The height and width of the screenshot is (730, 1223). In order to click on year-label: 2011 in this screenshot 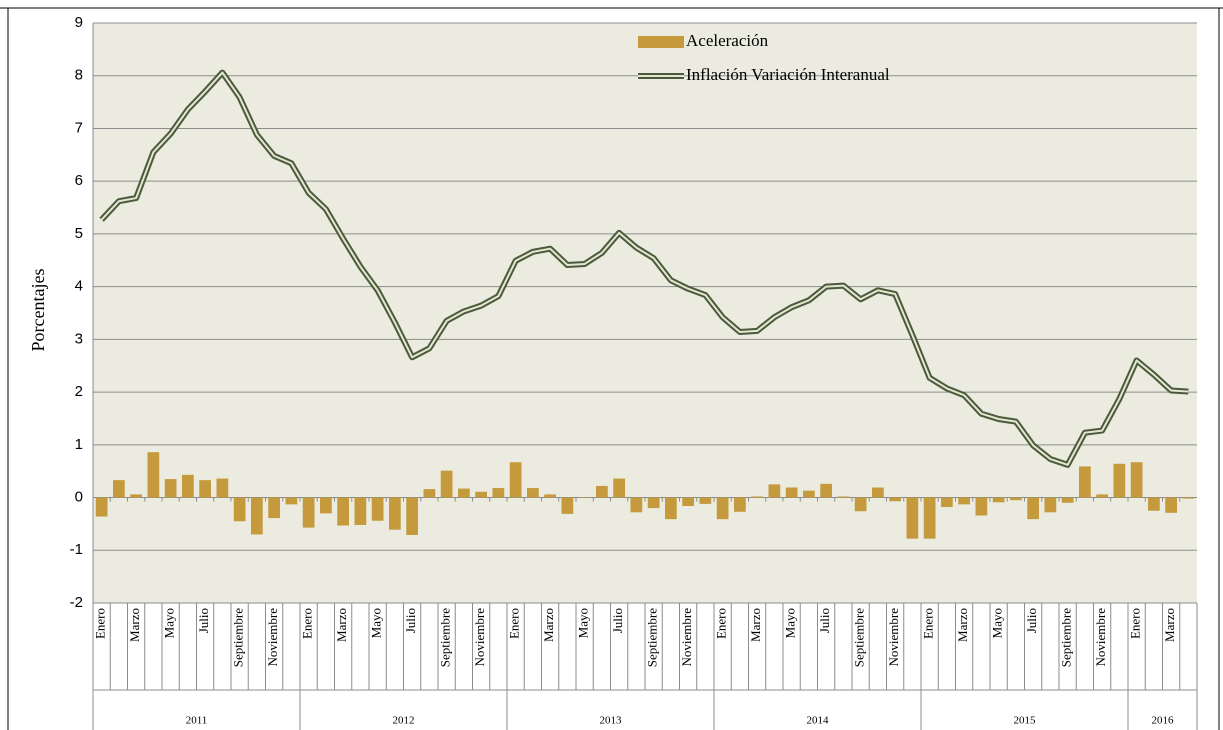, I will do `click(197, 721)`.